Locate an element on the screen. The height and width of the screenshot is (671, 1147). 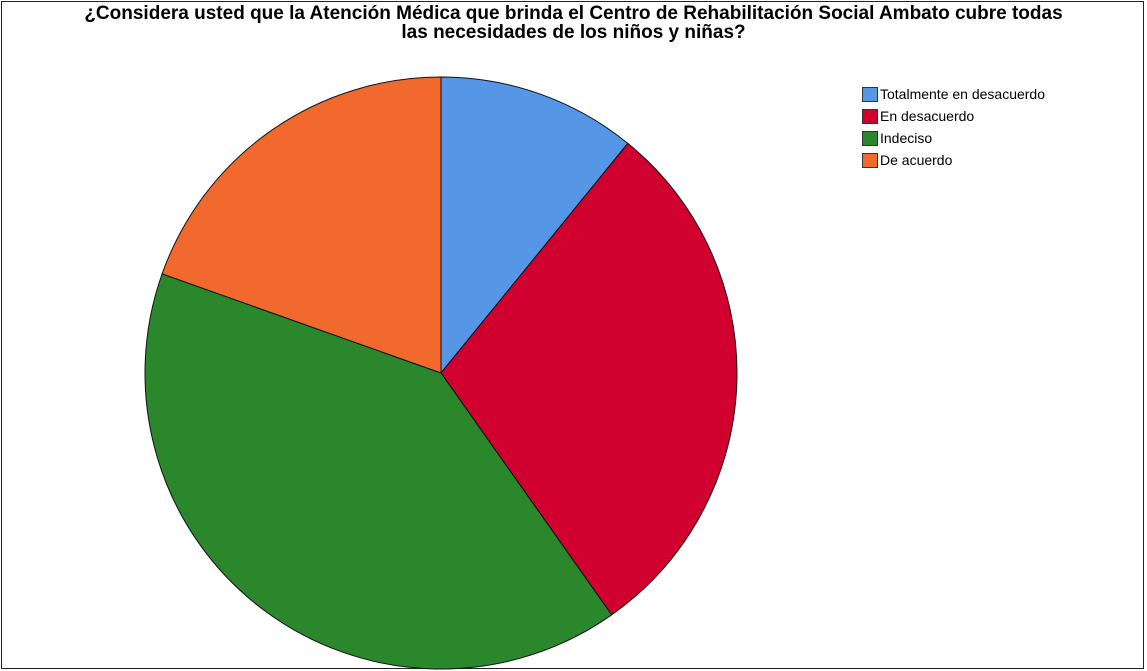
legend-item: De acuerdo is located at coordinates (953, 160).